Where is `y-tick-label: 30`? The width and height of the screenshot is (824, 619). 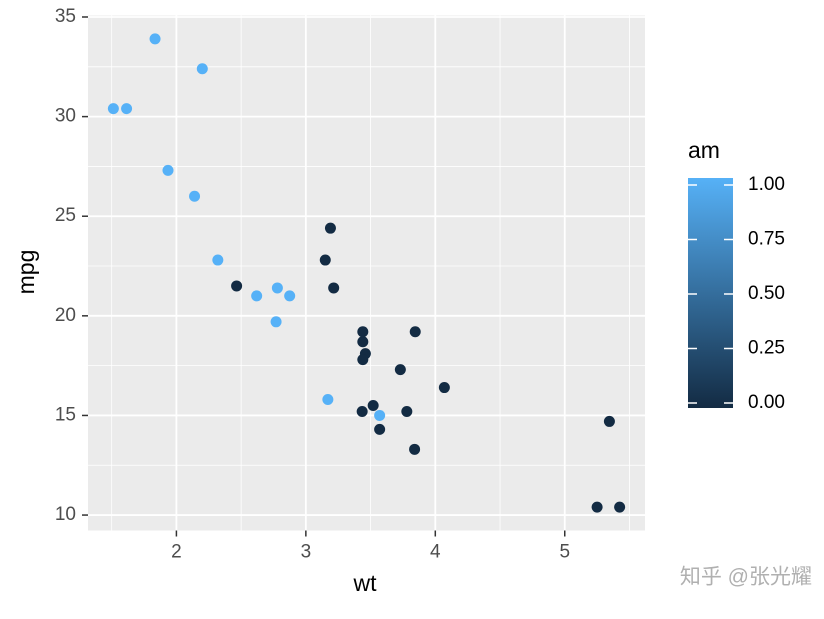 y-tick-label: 30 is located at coordinates (65, 116).